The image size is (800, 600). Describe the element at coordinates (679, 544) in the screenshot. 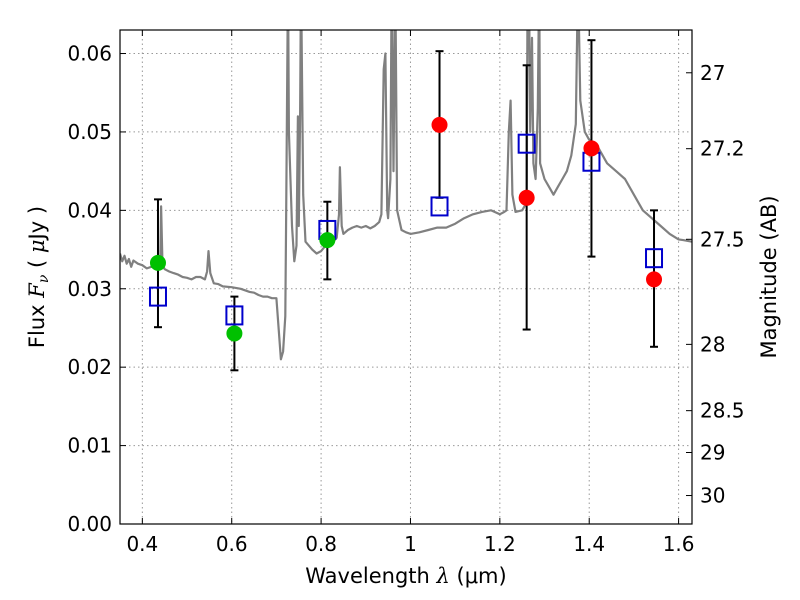

I see `x-tick-label: 1.6` at that location.